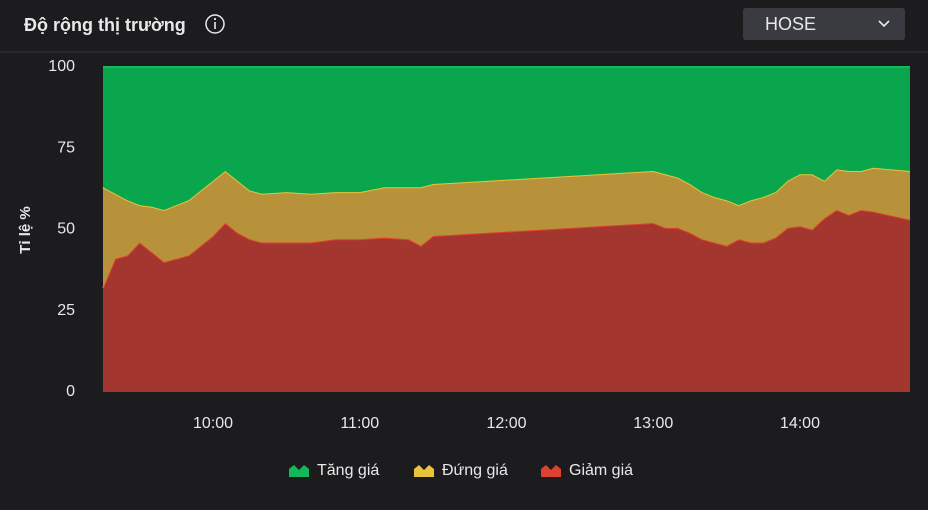  Describe the element at coordinates (66, 310) in the screenshot. I see `y-tick-label: 25` at that location.